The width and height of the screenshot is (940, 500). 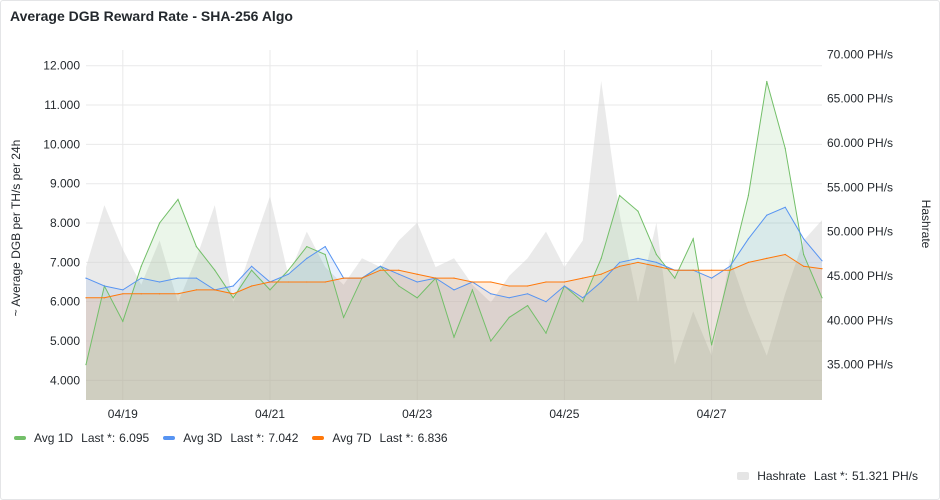 I want to click on y-tick-label: 5.000, so click(x=65, y=341).